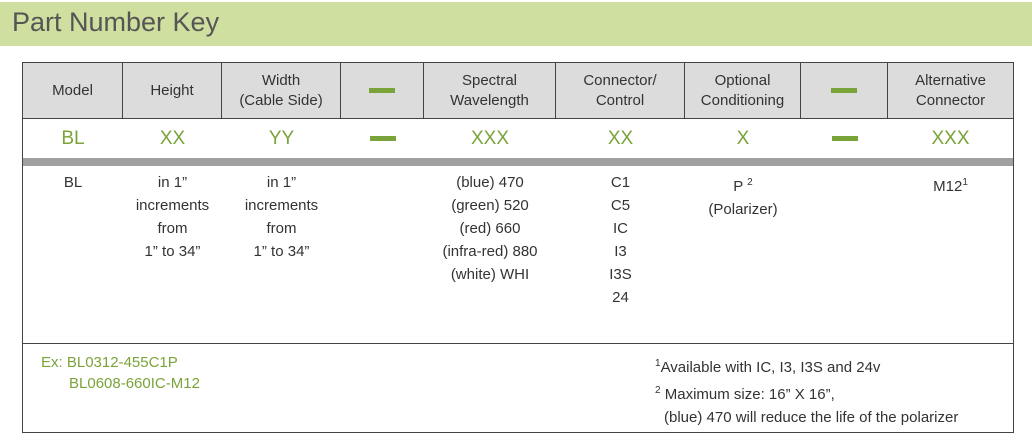  What do you see at coordinates (490, 274) in the screenshot?
I see `detail-line: (white) WHI` at bounding box center [490, 274].